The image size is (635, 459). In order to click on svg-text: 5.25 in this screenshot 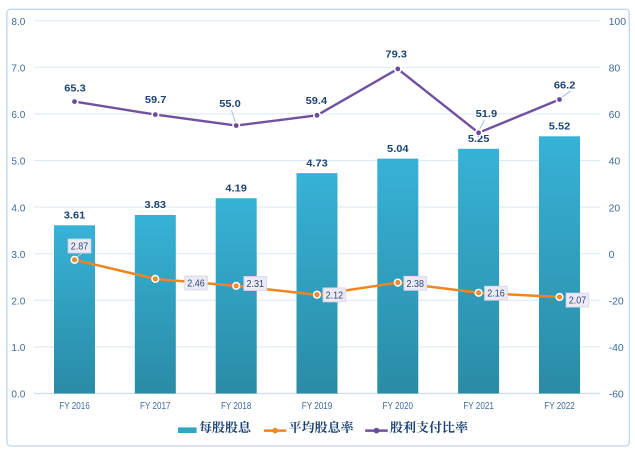, I will do `click(479, 139)`.